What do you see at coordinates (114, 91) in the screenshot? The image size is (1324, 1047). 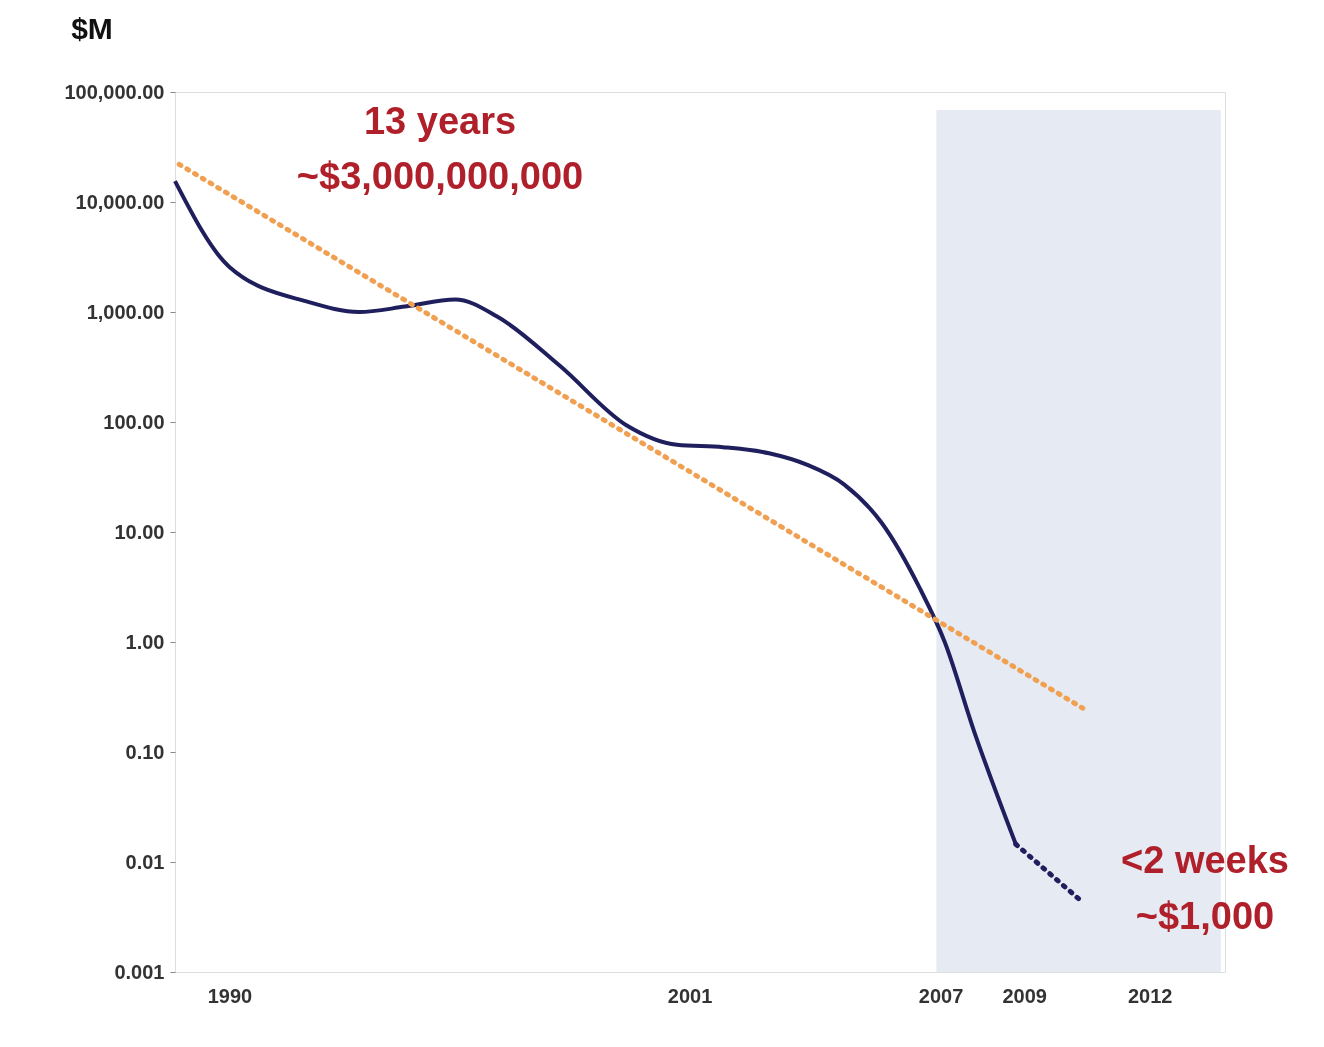 I see `y-tick-label: 100,000.00` at bounding box center [114, 91].